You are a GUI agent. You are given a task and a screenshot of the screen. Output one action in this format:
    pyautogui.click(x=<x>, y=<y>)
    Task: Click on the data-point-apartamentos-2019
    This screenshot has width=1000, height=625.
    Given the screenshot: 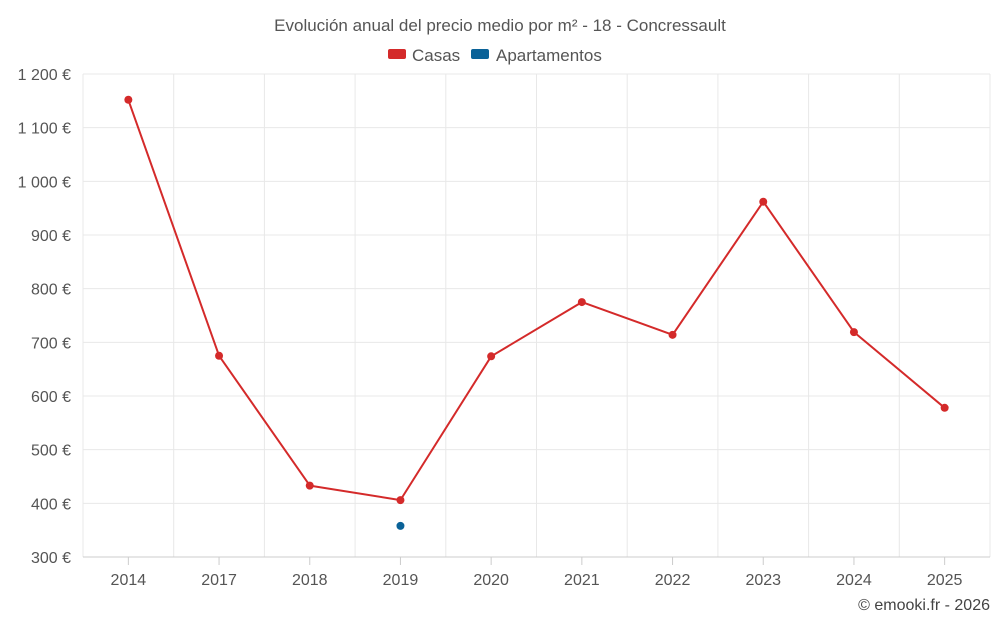 What is the action you would take?
    pyautogui.click(x=400, y=525)
    